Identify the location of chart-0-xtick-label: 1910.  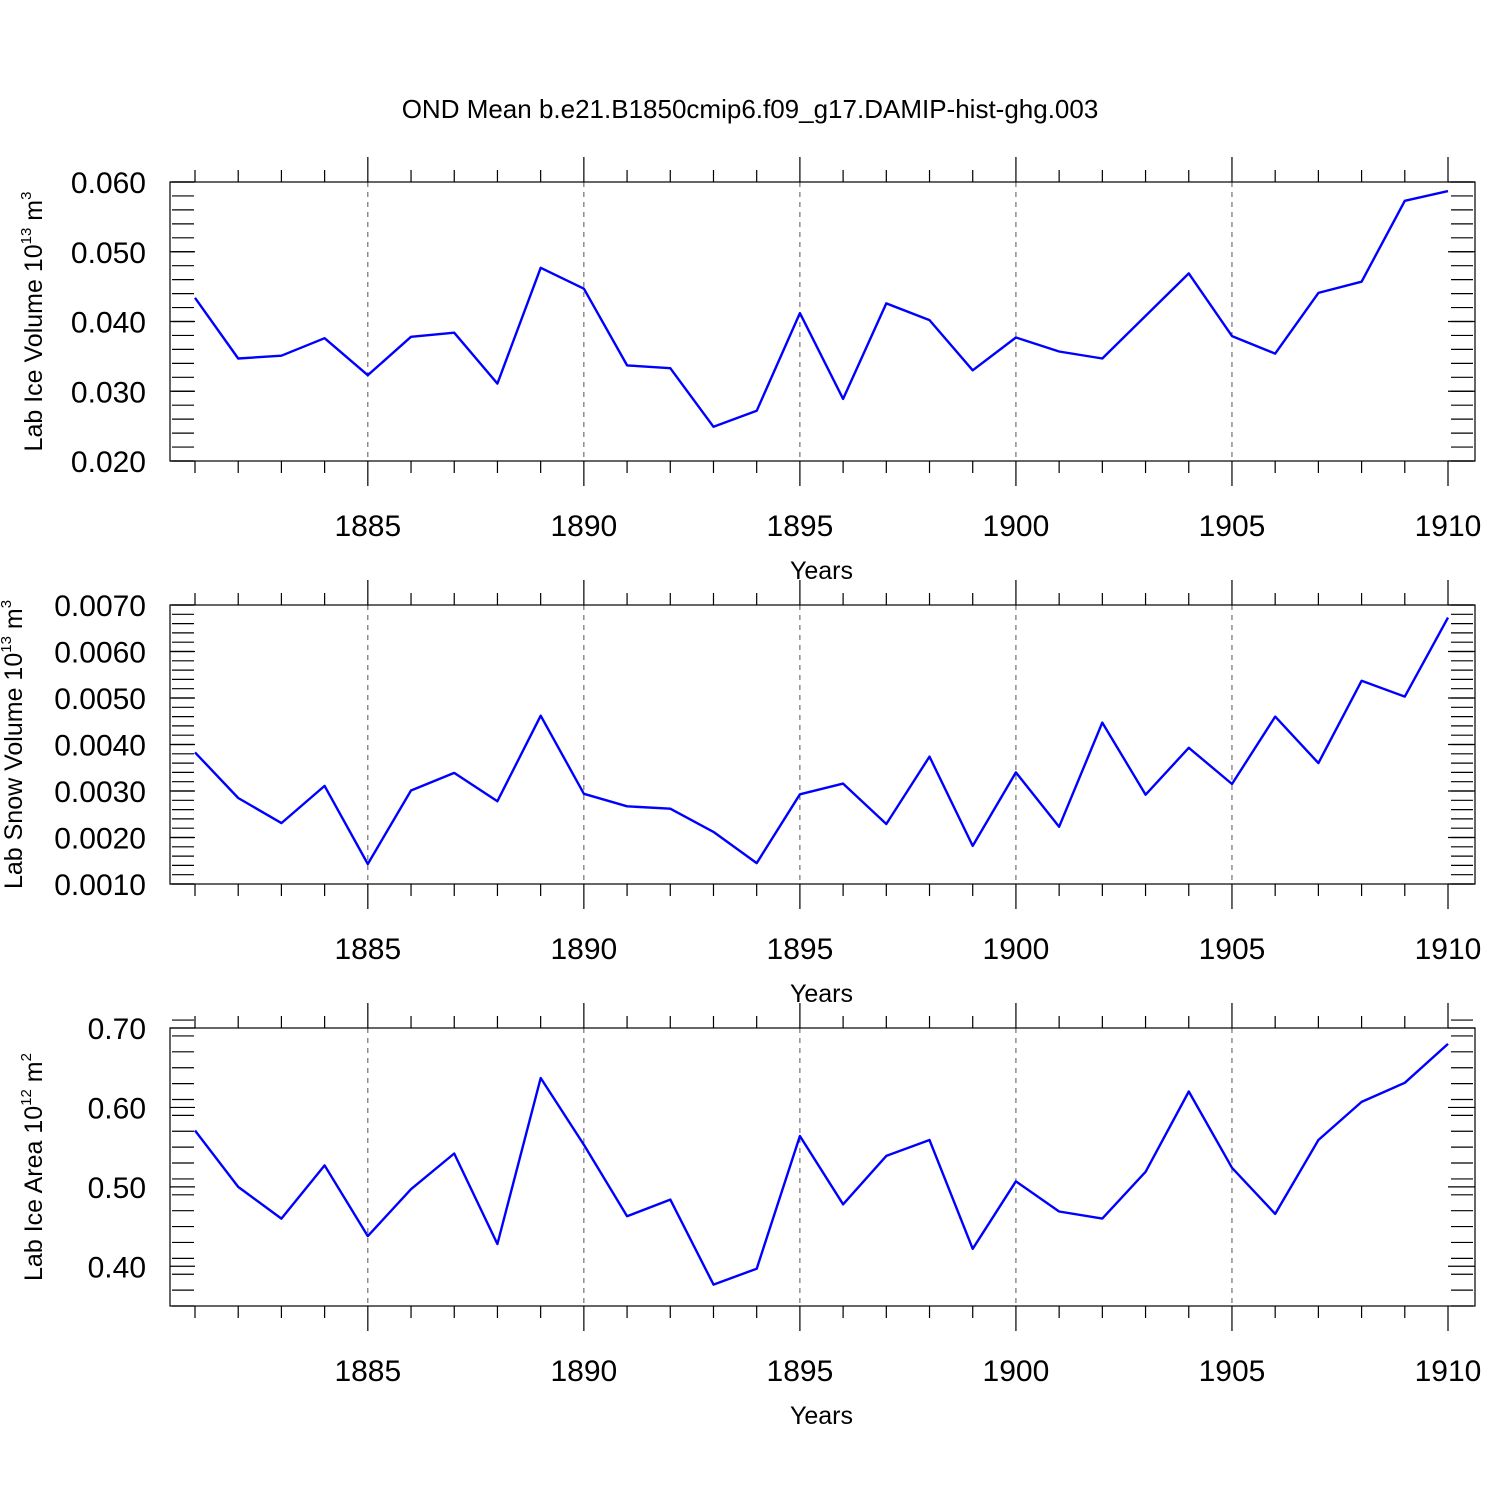
(1448, 526).